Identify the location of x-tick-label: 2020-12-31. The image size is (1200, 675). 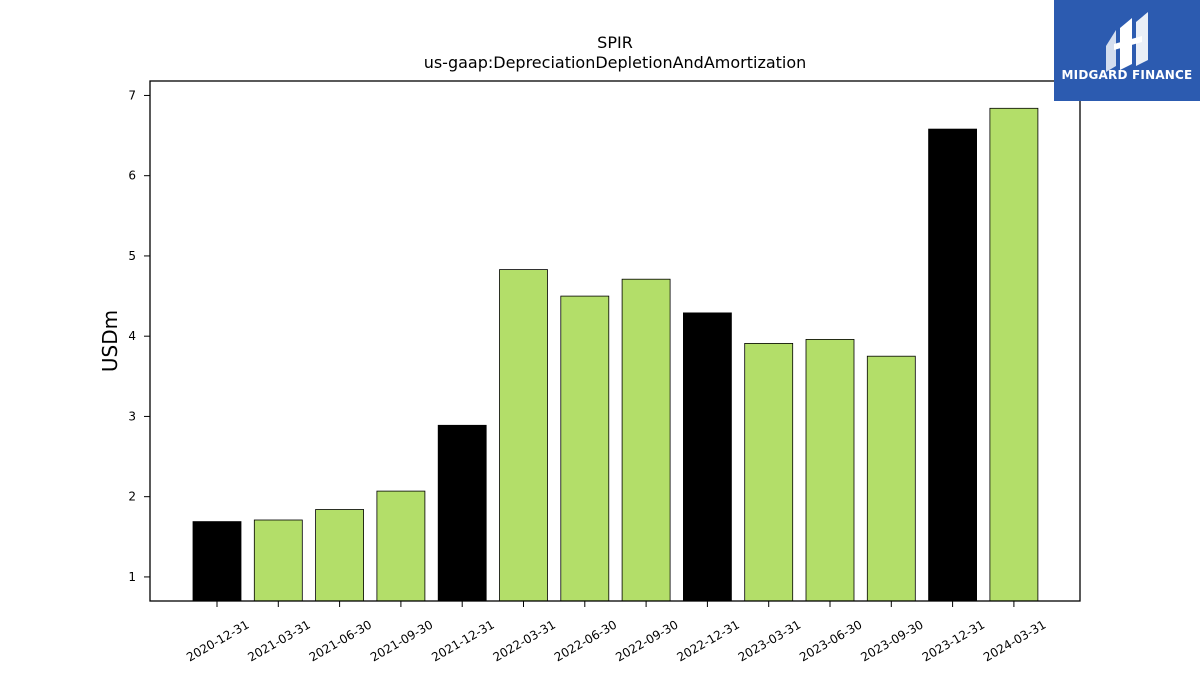
(217, 640).